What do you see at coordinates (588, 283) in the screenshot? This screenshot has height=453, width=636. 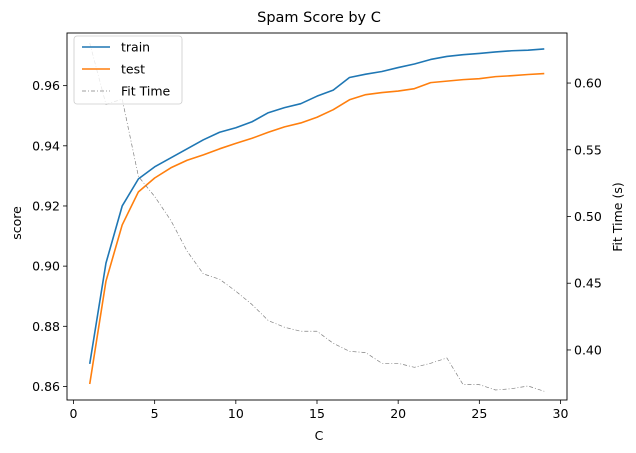 I see `y2-tick-label: 0.45` at bounding box center [588, 283].